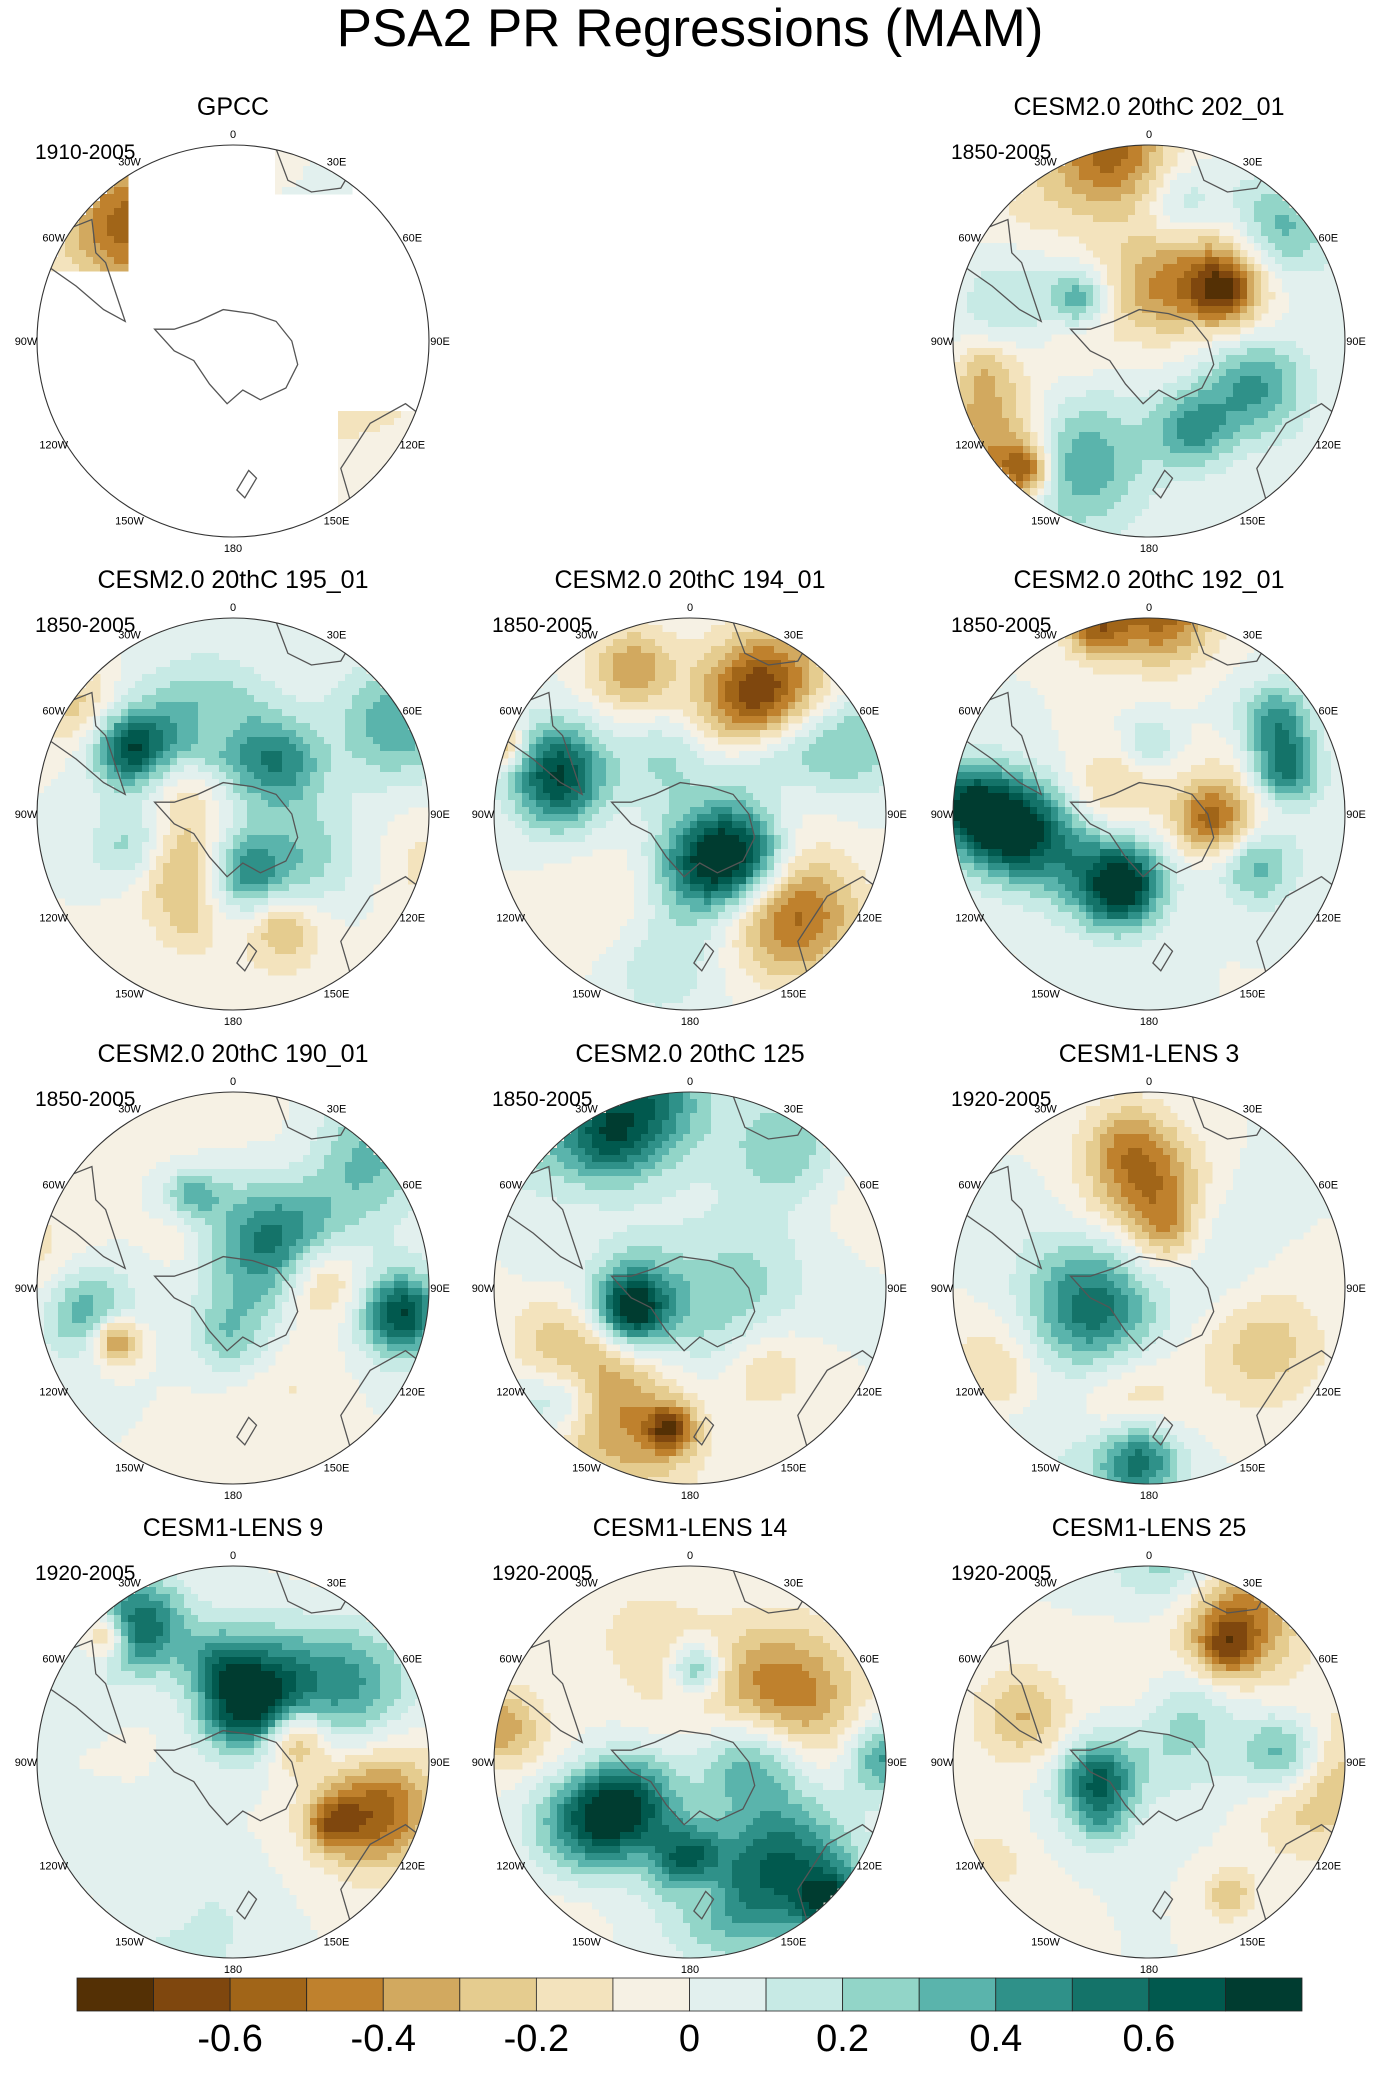  Describe the element at coordinates (337, 994) in the screenshot. I see `longitude-label: 150E` at that location.